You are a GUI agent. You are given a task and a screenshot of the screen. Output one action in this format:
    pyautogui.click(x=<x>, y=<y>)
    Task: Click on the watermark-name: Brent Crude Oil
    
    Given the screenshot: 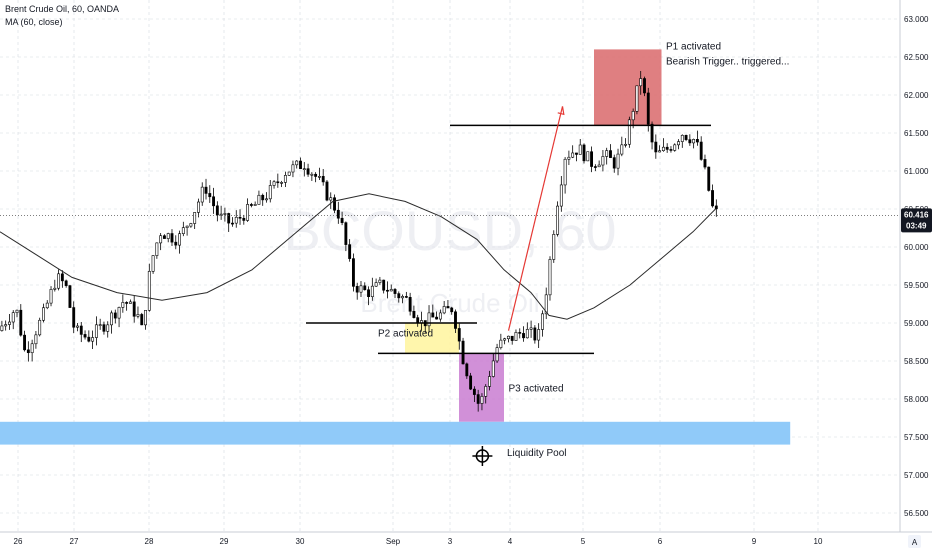 What is the action you would take?
    pyautogui.click(x=449, y=303)
    